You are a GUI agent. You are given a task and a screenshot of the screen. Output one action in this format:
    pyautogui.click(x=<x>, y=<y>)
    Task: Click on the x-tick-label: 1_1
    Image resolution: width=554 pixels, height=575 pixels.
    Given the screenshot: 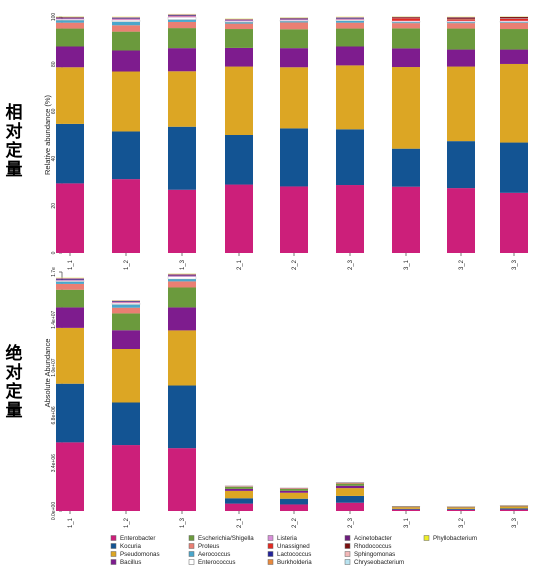 What is the action you would take?
    pyautogui.click(x=71, y=264)
    